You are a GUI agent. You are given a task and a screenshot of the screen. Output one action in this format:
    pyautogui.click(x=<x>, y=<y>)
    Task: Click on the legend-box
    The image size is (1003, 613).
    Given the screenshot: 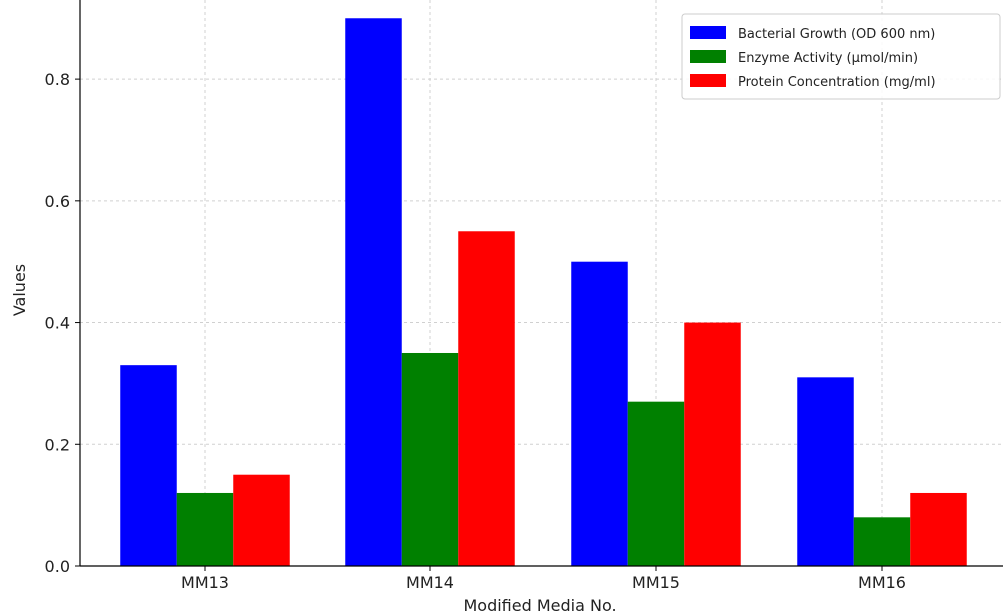 What is the action you would take?
    pyautogui.click(x=841, y=56)
    